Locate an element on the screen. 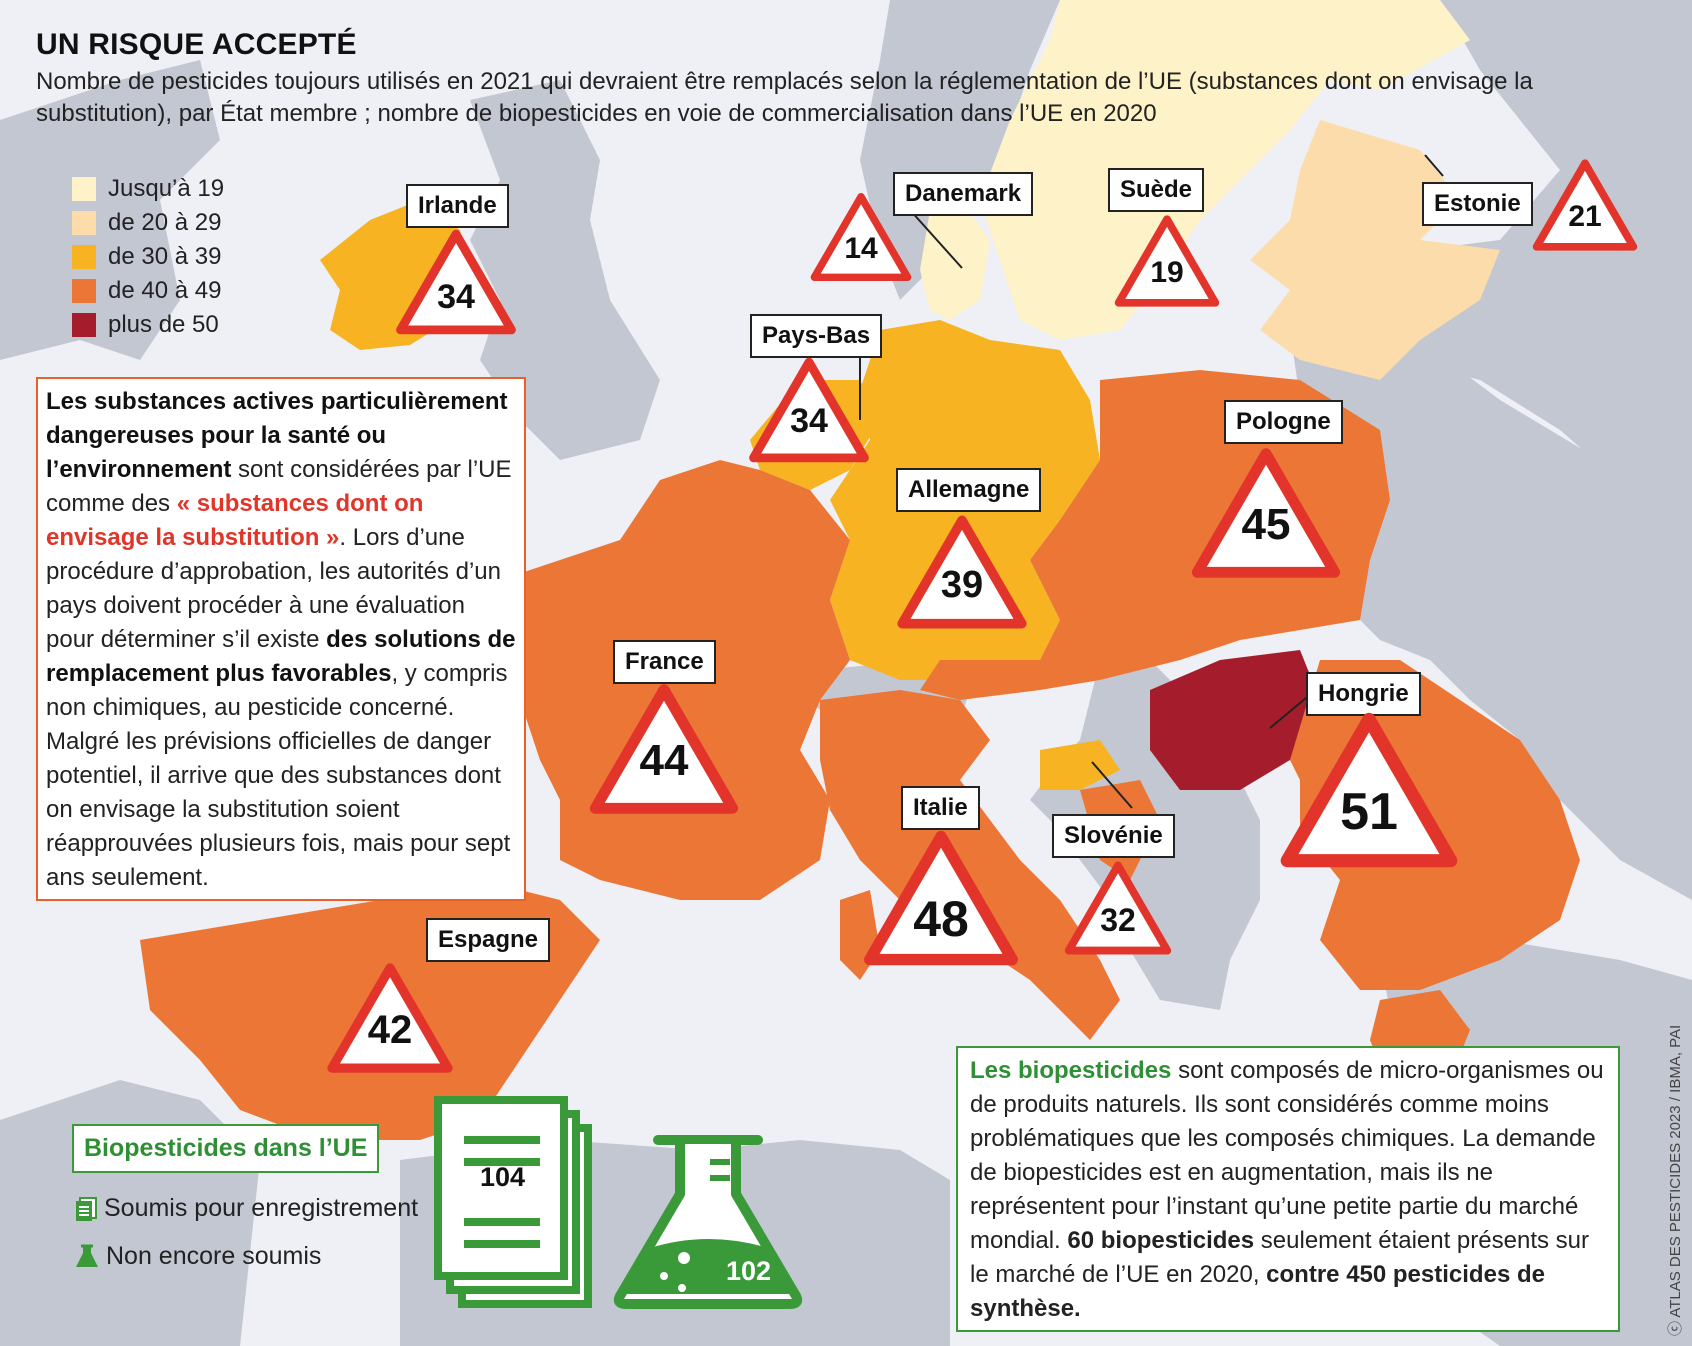  flask-icon is located at coordinates (87, 1255).